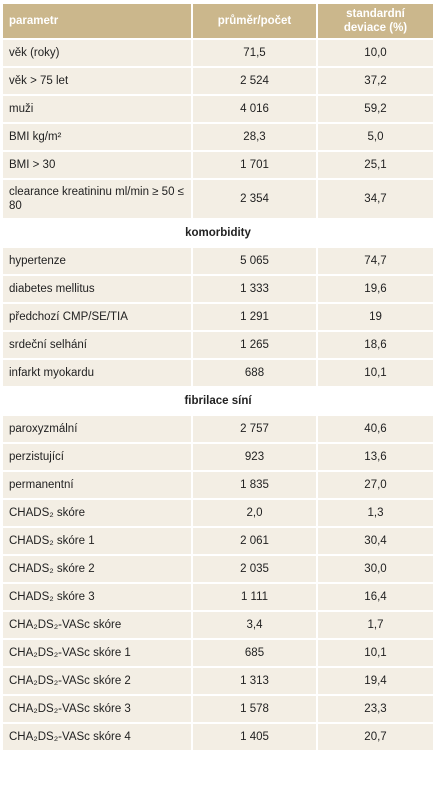 Image resolution: width=435 pixels, height=800 pixels. What do you see at coordinates (375, 457) in the screenshot?
I see `value-cell: 13,6` at bounding box center [375, 457].